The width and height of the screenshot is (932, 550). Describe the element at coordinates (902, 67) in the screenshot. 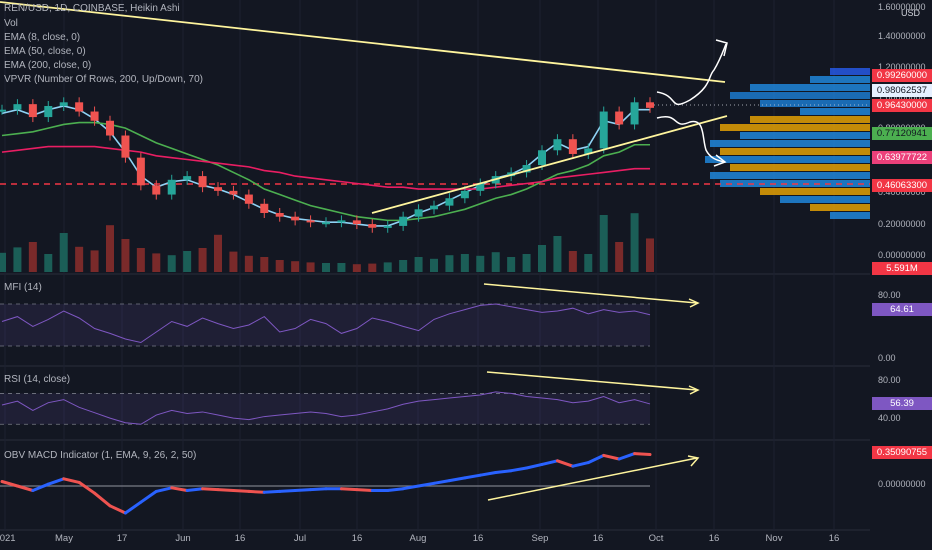

I see `price-axis-label: 1.20000000` at that location.